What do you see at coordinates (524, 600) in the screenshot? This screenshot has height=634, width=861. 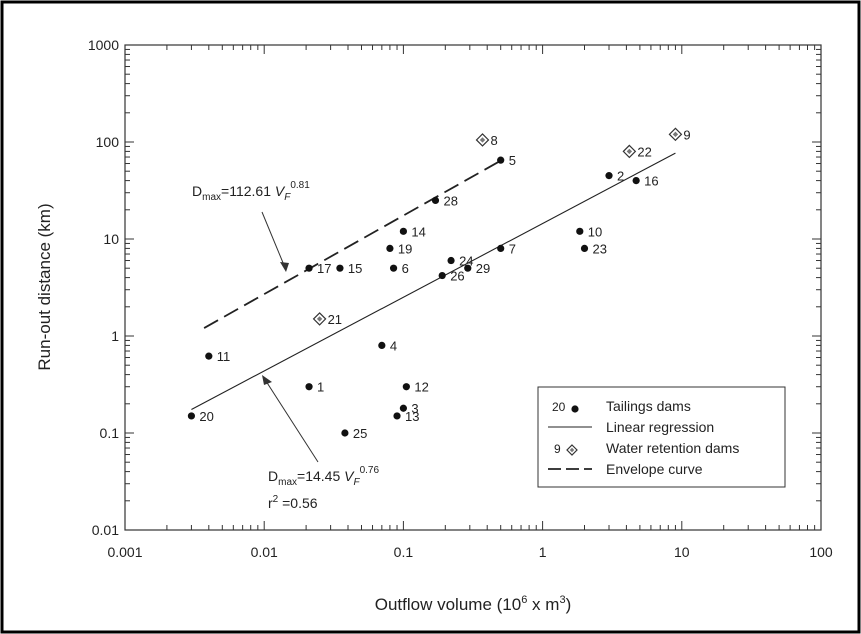 I see `x-axis-label-sup: 6` at bounding box center [524, 600].